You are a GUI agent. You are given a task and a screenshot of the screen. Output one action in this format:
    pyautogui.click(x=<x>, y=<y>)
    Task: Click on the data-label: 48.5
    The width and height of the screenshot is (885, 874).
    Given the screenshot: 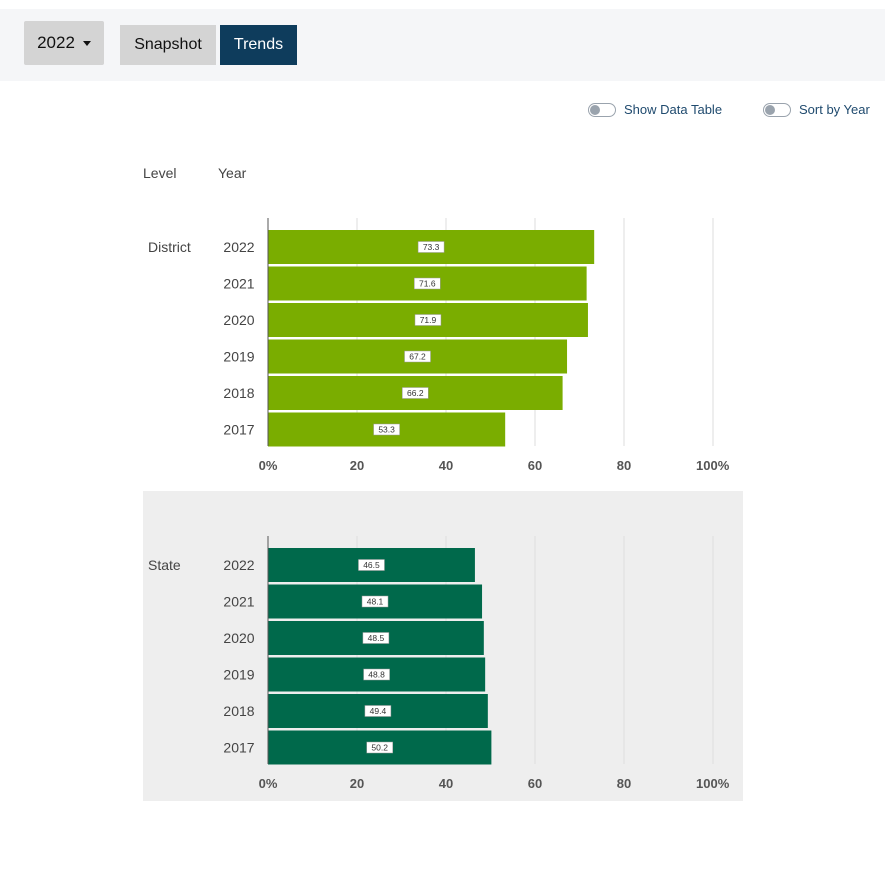 What is the action you would take?
    pyautogui.click(x=376, y=638)
    